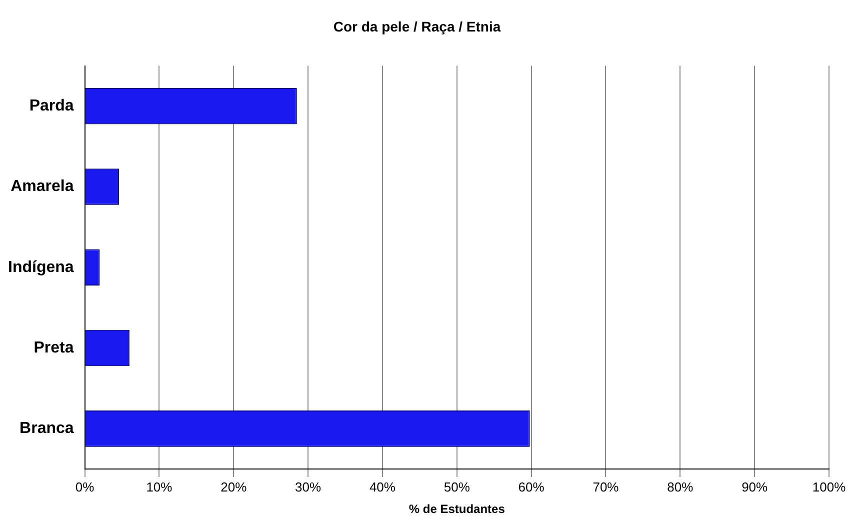 Image resolution: width=859 pixels, height=526 pixels. I want to click on x-tick-label: 60%, so click(531, 486).